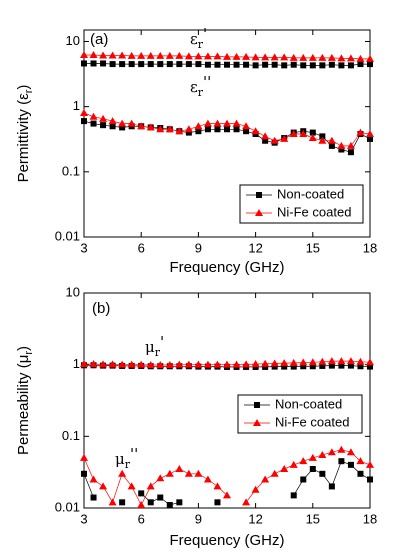  I want to click on annotation-base: ε, so click(194, 39).